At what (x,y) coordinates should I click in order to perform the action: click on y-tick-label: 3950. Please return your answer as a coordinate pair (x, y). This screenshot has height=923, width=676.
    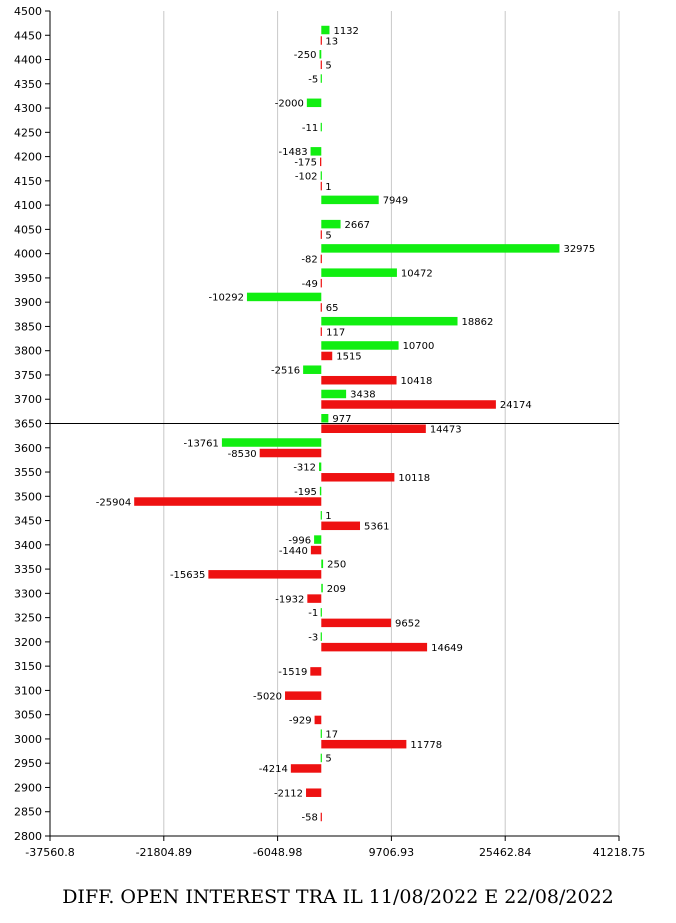
    Looking at the image, I should click on (28, 278).